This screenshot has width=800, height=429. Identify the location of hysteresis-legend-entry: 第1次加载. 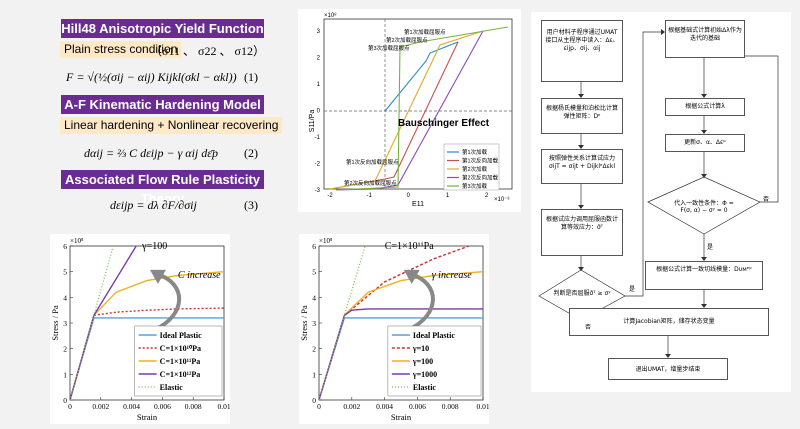
(475, 152).